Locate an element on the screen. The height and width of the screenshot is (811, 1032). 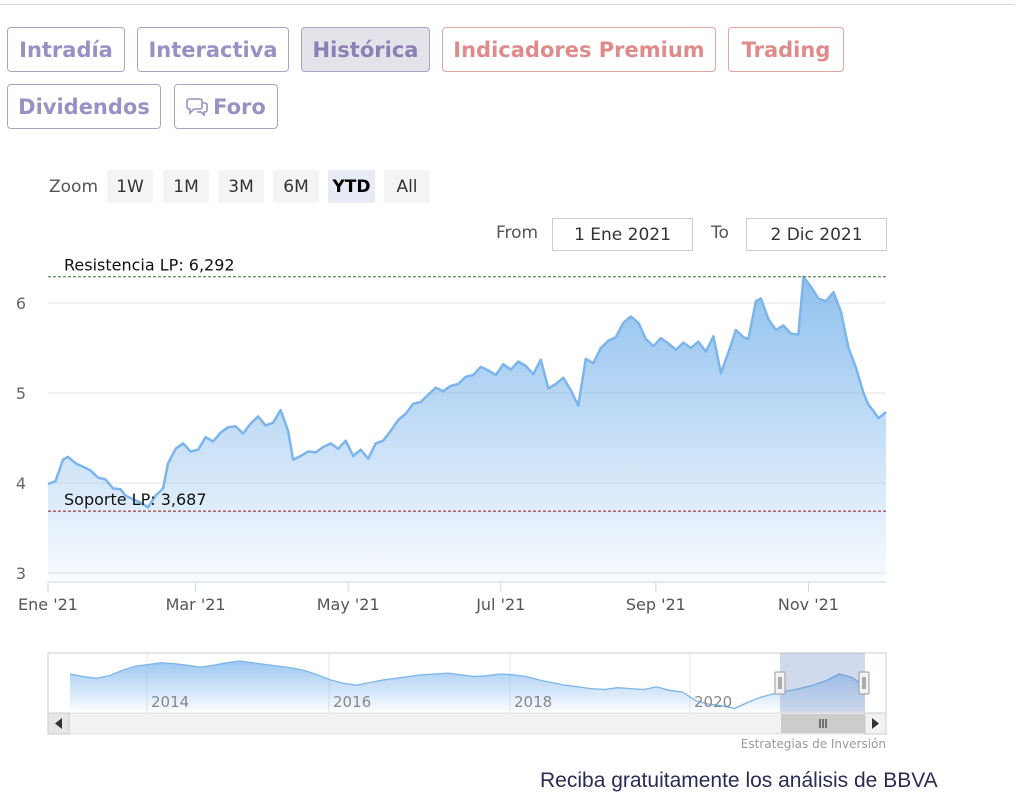
tab-trading: Trading is located at coordinates (786, 49).